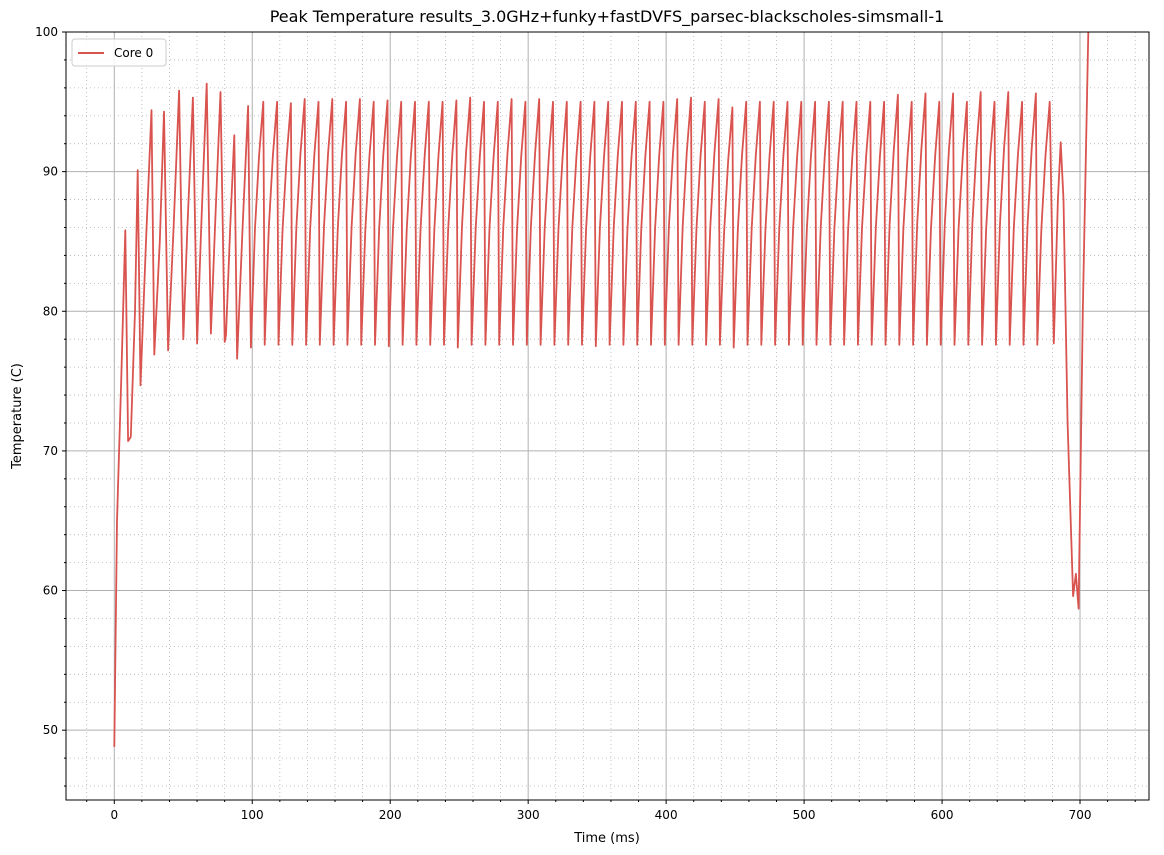 The width and height of the screenshot is (1164, 855). Describe the element at coordinates (528, 815) in the screenshot. I see `x-tick-label: 300` at that location.